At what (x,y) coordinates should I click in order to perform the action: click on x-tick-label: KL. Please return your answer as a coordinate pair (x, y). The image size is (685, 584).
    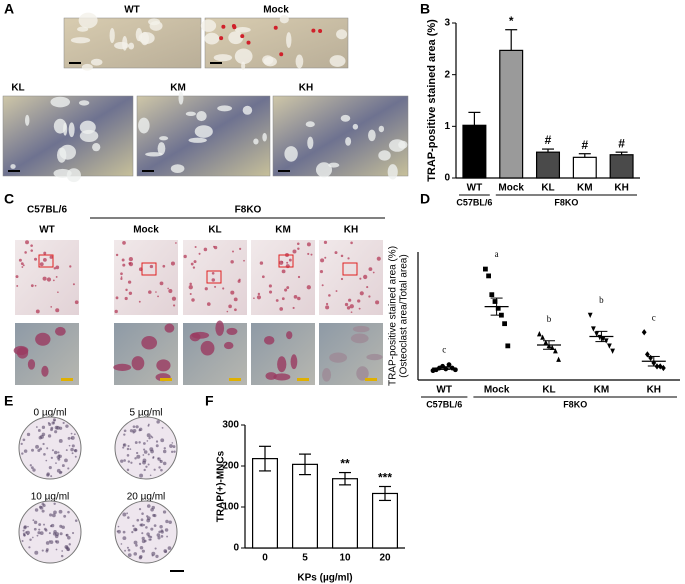
    Looking at the image, I should click on (547, 188).